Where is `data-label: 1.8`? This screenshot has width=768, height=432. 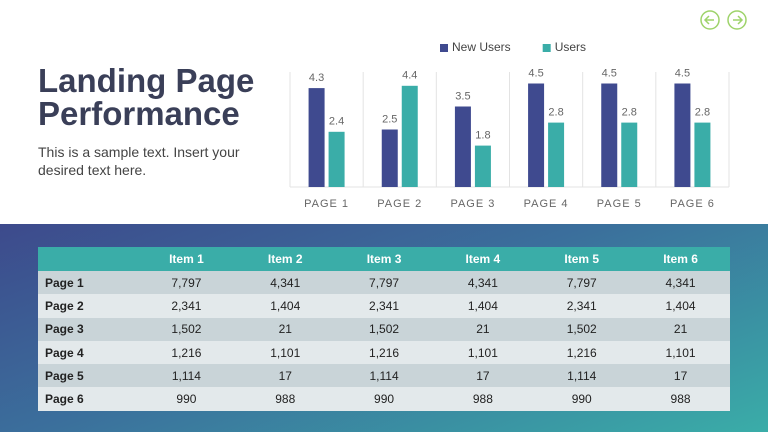 data-label: 1.8 is located at coordinates (482, 136).